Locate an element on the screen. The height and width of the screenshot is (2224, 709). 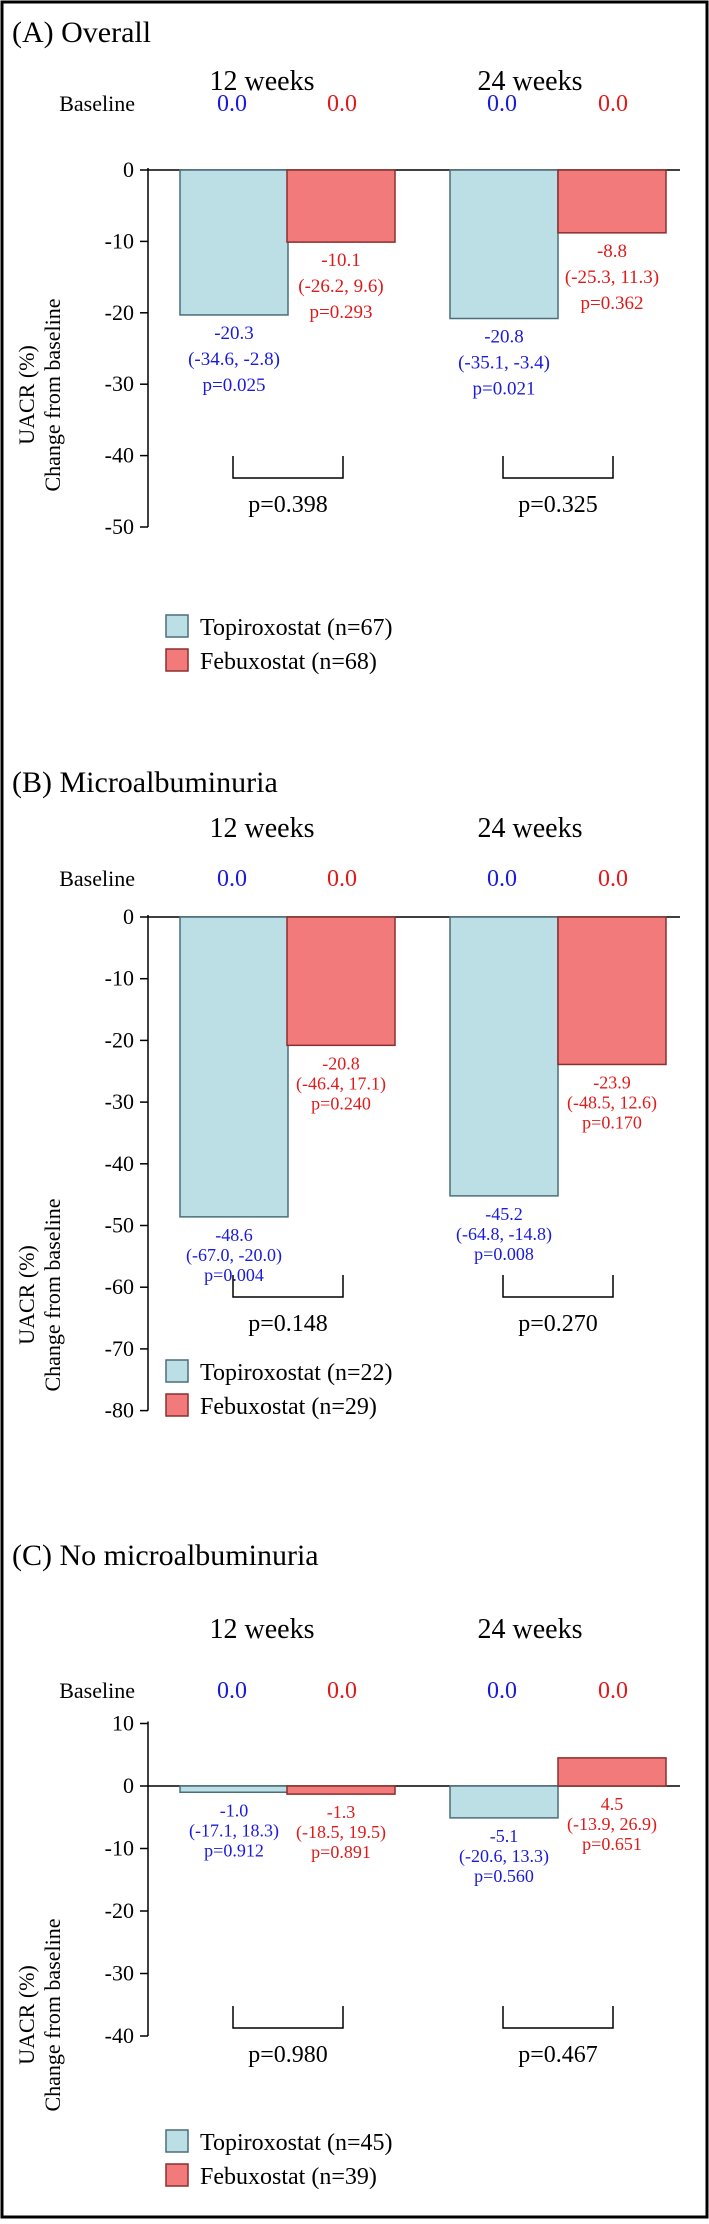
y-tick-label: -70 is located at coordinates (119, 1348).